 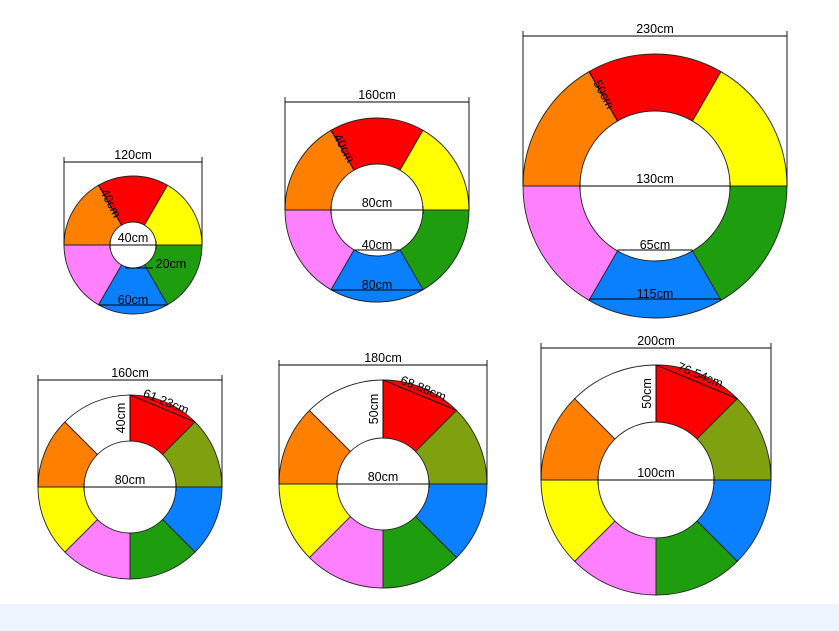 What do you see at coordinates (655, 29) in the screenshot?
I see `outer-diameter-label: 230cm` at bounding box center [655, 29].